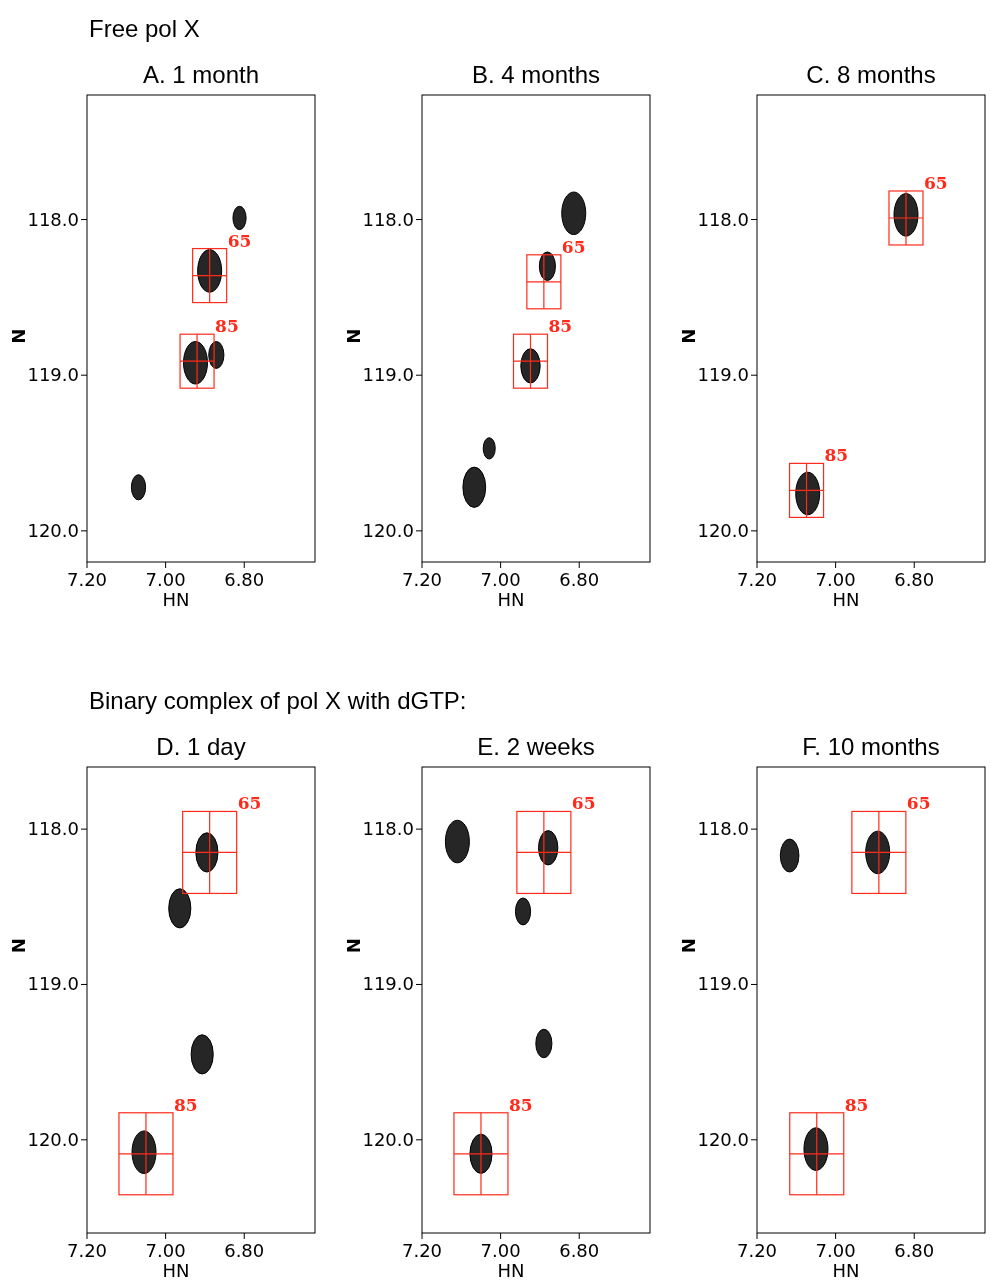 This screenshot has height=1283, width=991. Describe the element at coordinates (871, 746) in the screenshot. I see `chart-title: F. 10 months` at that location.